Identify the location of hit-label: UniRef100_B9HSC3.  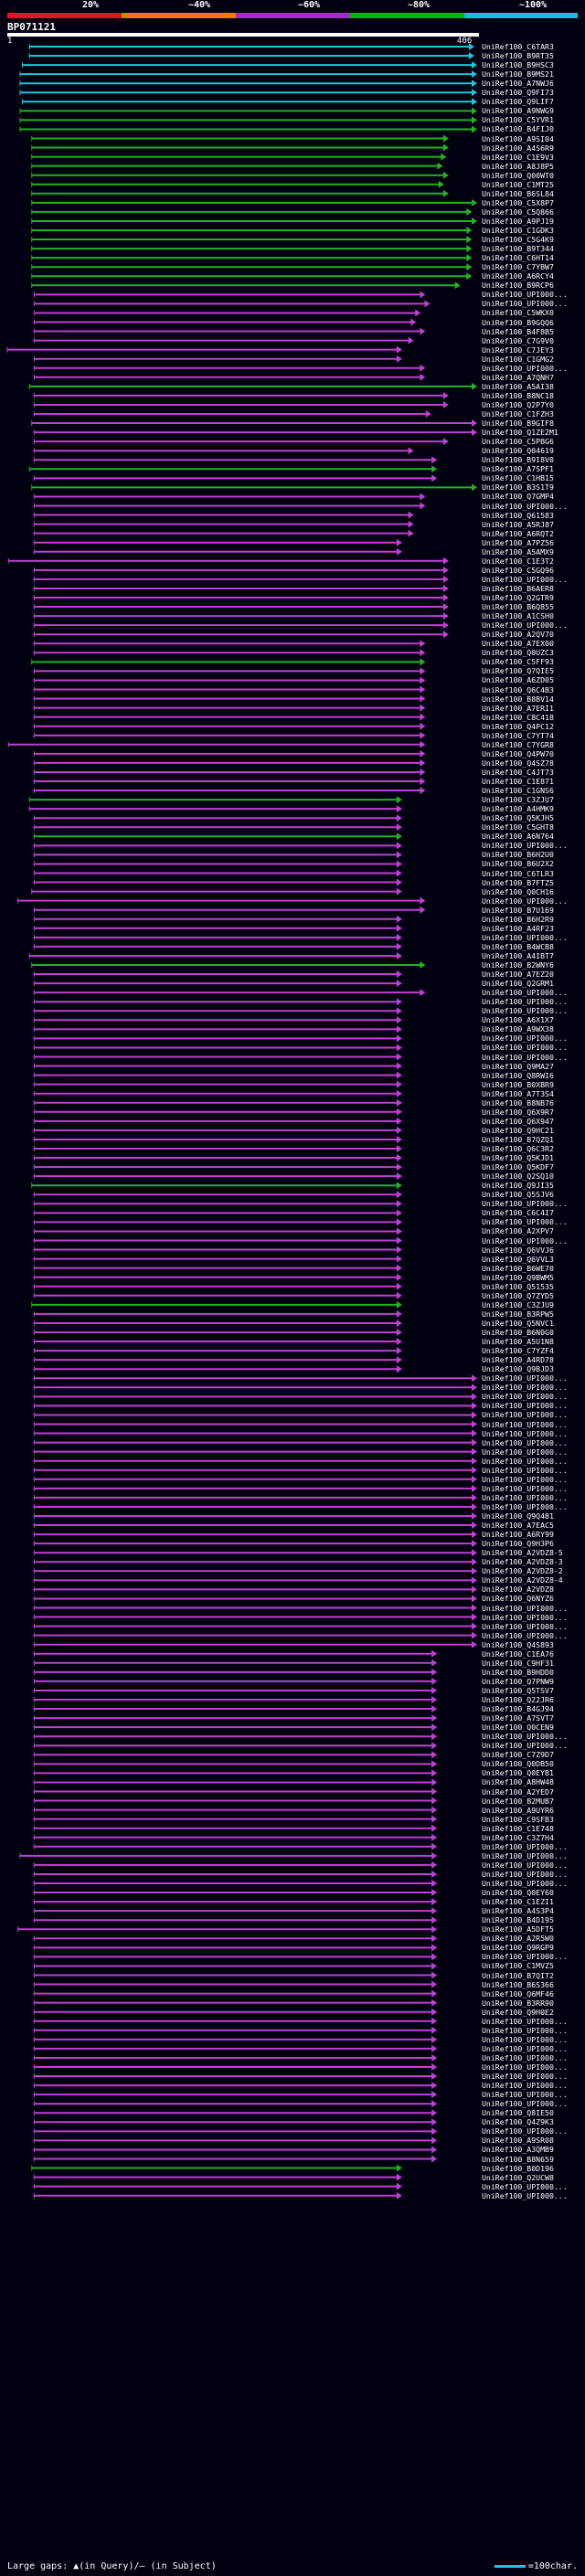
(518, 65).